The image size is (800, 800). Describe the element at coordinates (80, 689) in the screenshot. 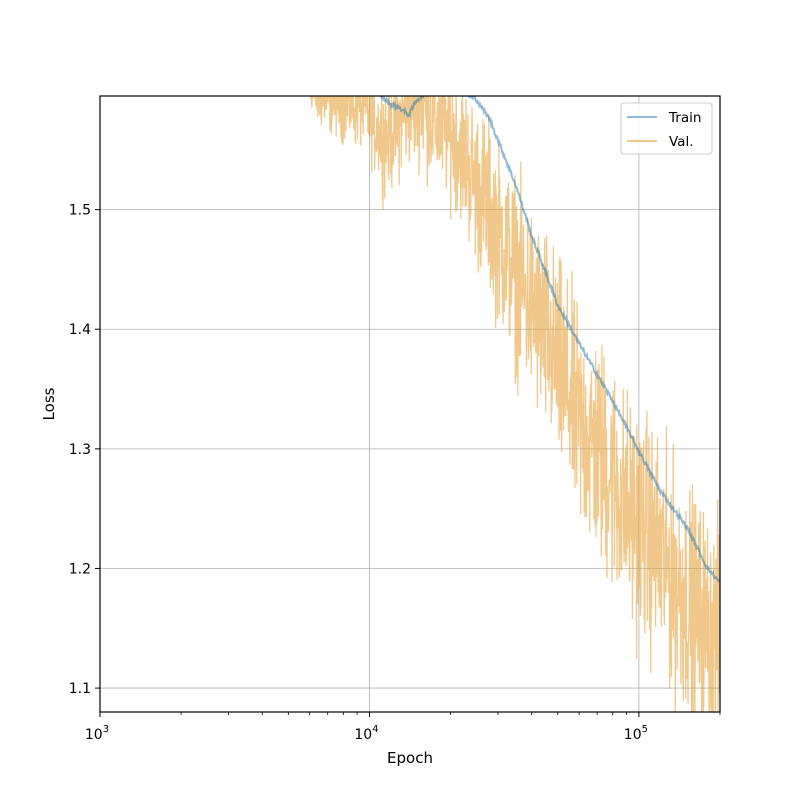

I see `y-tick-label: 1.1` at that location.